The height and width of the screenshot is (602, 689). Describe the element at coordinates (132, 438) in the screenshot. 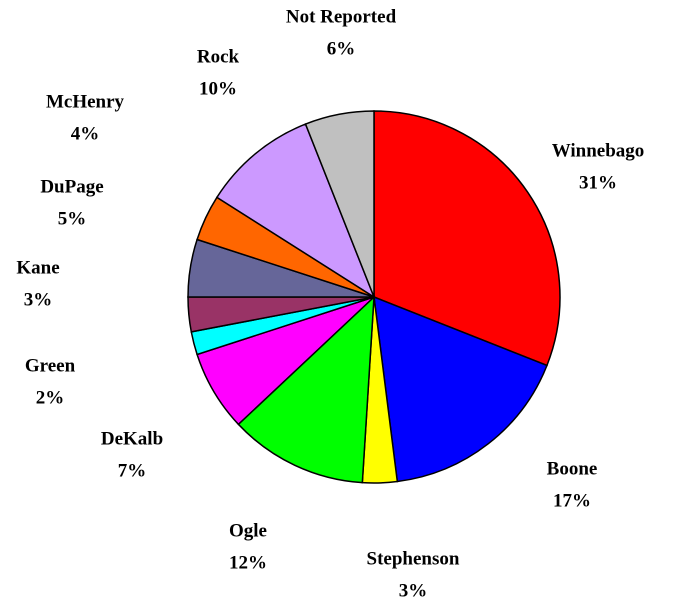

I see `slice-label: DeKalb` at that location.